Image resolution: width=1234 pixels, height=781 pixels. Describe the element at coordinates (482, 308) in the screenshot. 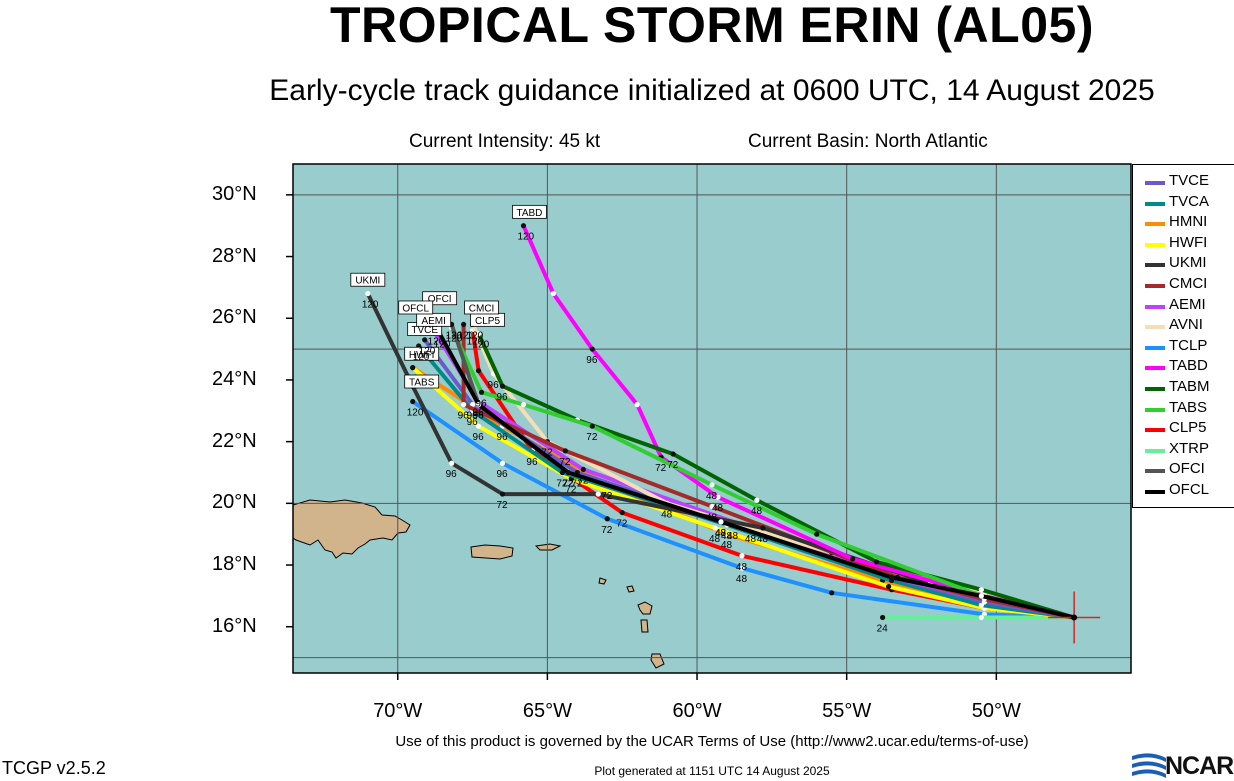

I see `model-label-text: CMCI` at that location.